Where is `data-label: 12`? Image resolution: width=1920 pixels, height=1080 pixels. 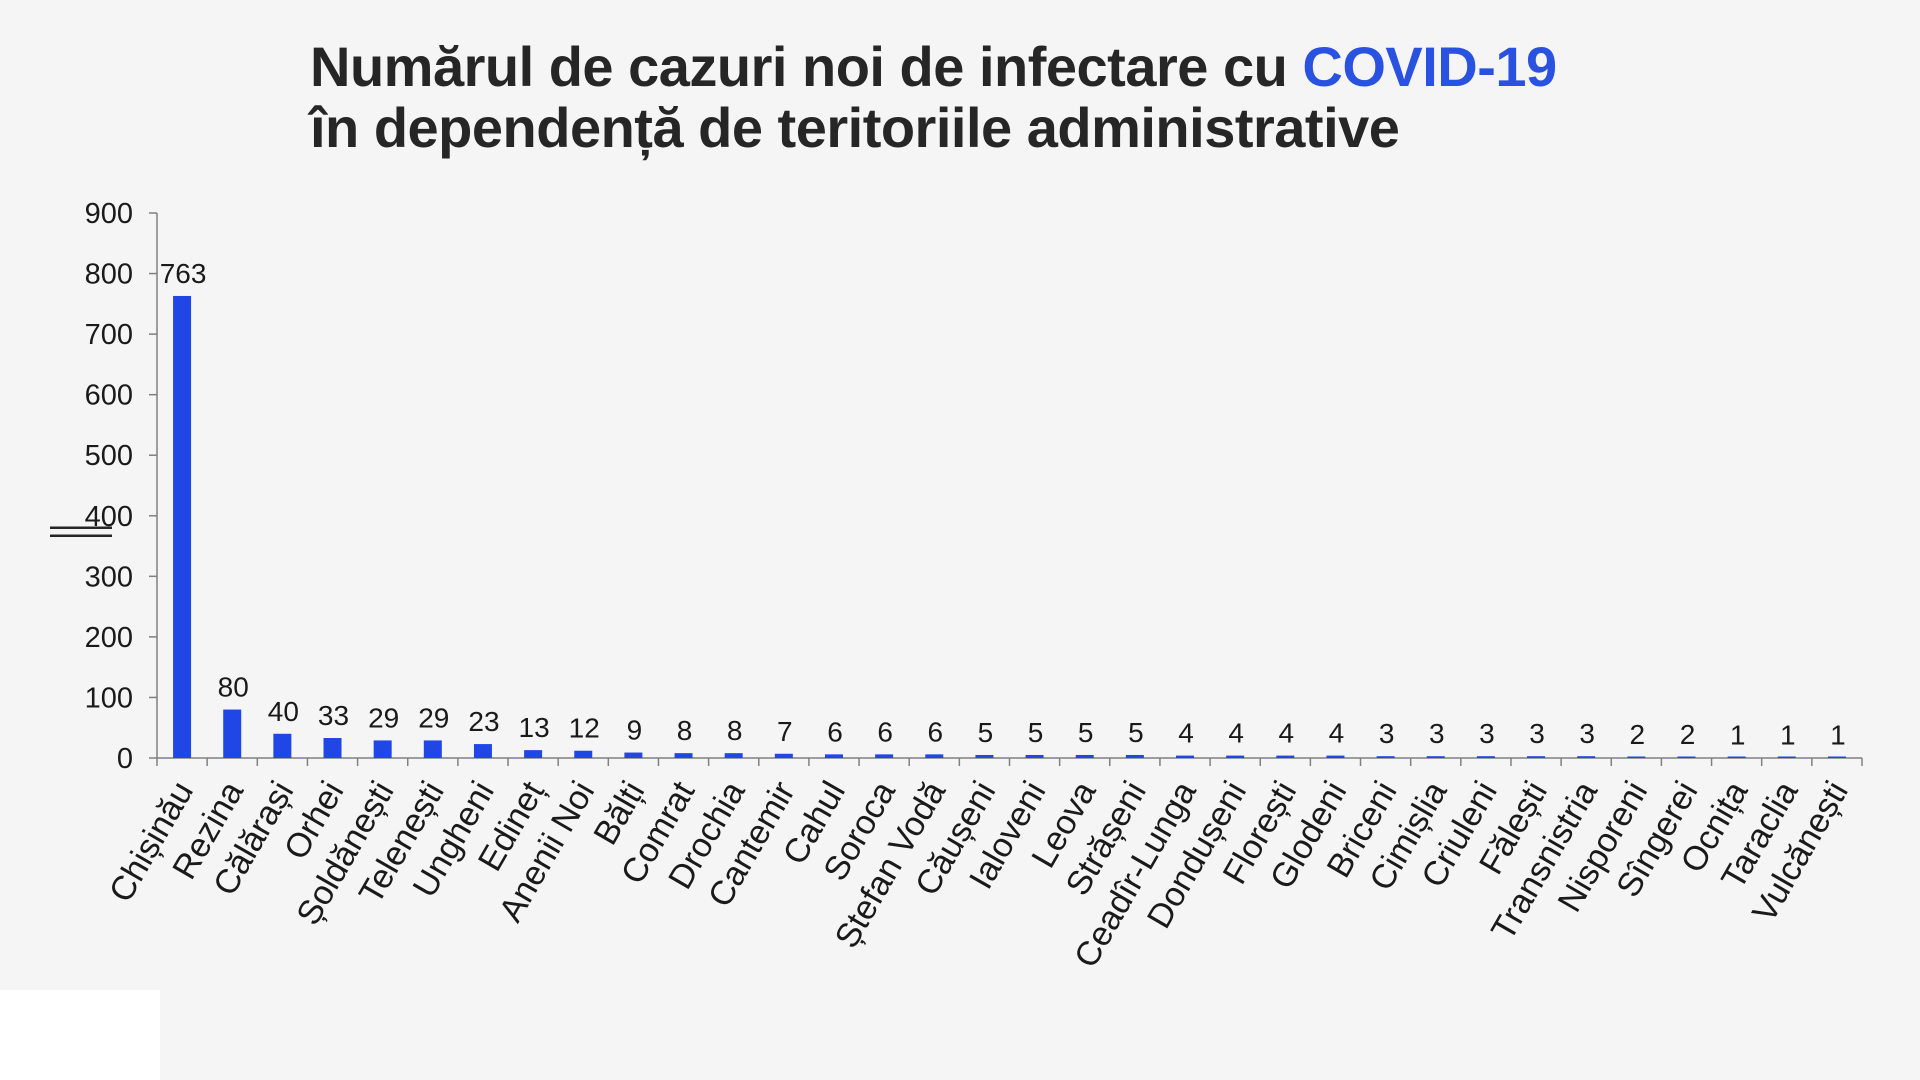
data-label: 12 is located at coordinates (584, 728).